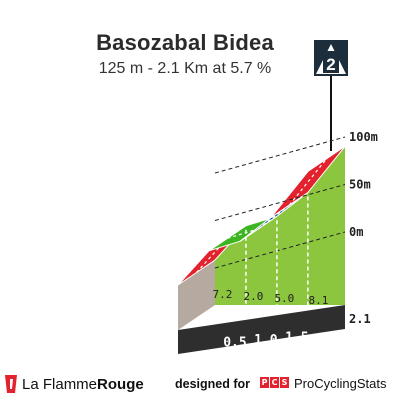 The image size is (405, 402). What do you see at coordinates (120, 384) in the screenshot?
I see `brand-text-rouge: Rouge` at bounding box center [120, 384].